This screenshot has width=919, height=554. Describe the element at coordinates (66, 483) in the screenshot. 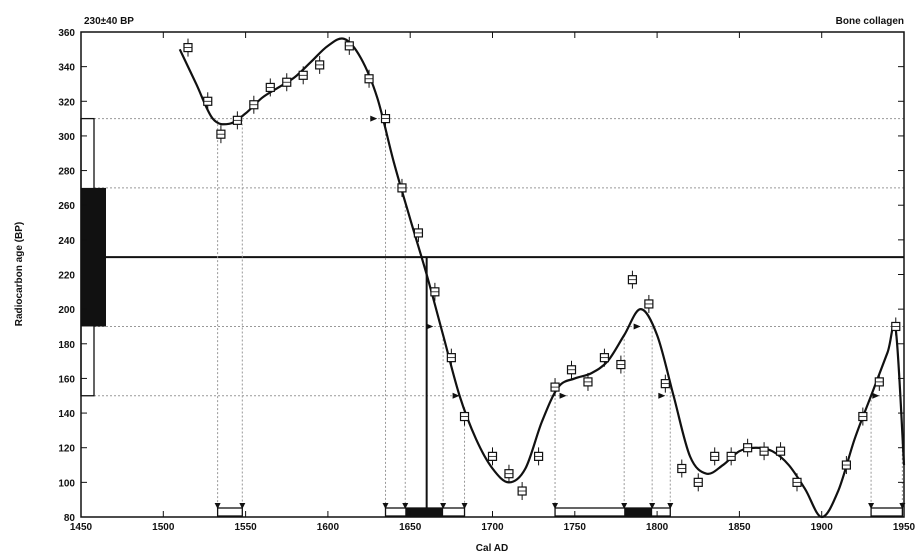

I see `y-tick-label: 100` at that location.